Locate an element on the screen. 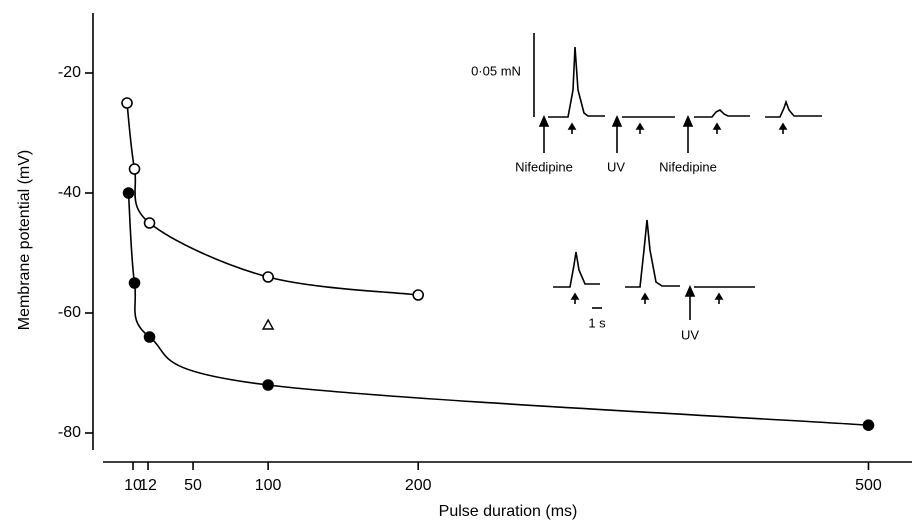 The width and height of the screenshot is (912, 531). y-tick-label: -40 is located at coordinates (69, 192).